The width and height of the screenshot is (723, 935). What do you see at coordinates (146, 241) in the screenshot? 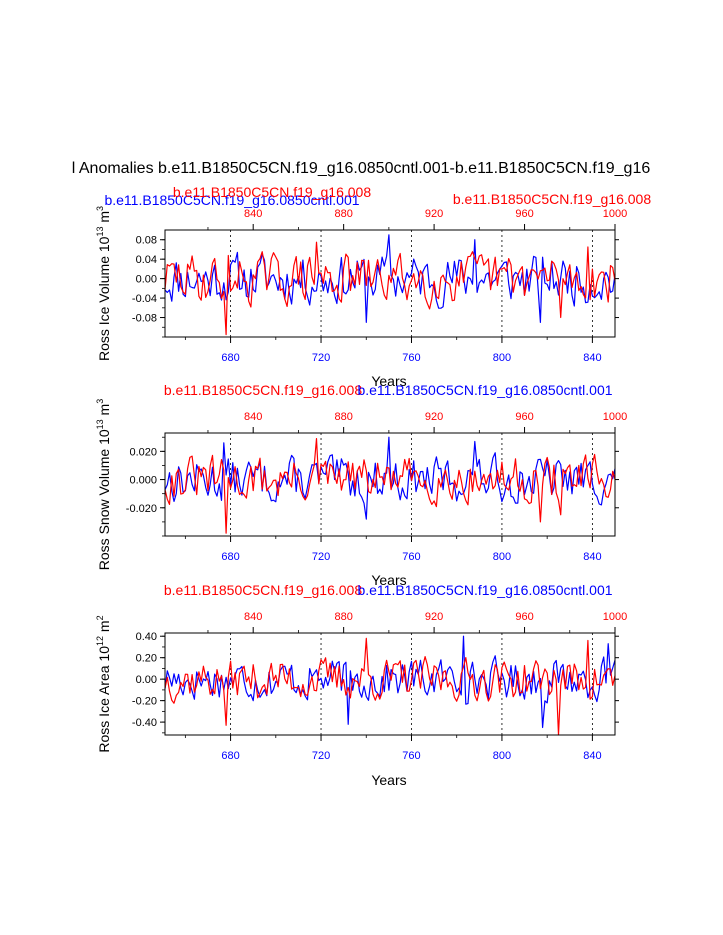
I see `y-tick-label: 0.08` at bounding box center [146, 241].